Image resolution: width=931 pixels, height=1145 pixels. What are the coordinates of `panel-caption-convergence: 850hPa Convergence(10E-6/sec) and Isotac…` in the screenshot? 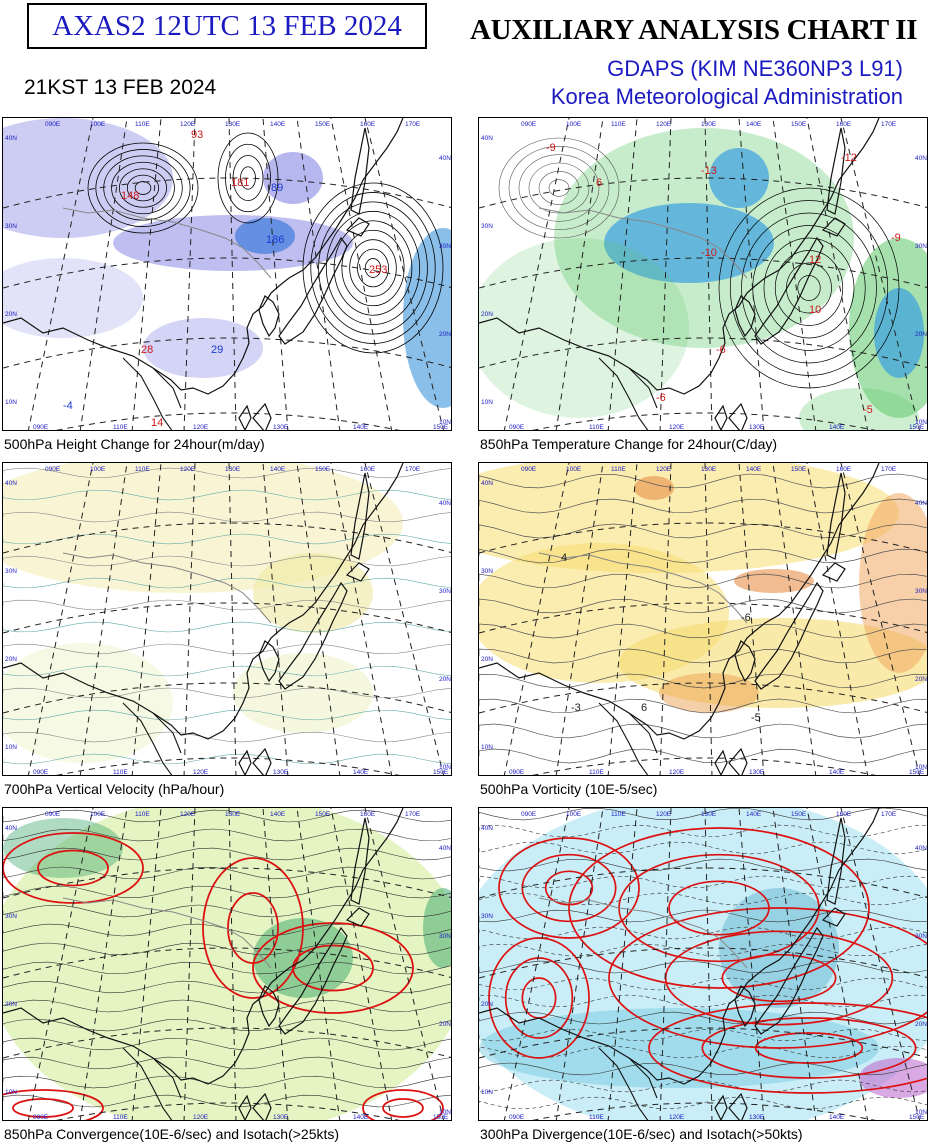 It's located at (172, 1134).